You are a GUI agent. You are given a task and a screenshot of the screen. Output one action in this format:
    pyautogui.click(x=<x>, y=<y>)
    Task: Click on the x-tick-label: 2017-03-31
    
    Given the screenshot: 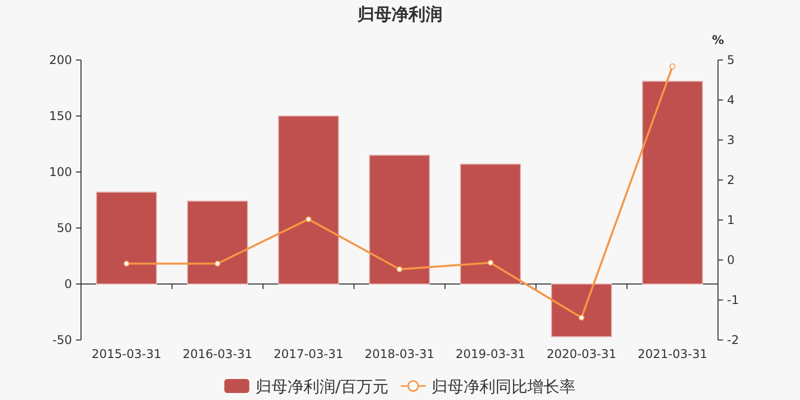 What is the action you would take?
    pyautogui.click(x=309, y=354)
    